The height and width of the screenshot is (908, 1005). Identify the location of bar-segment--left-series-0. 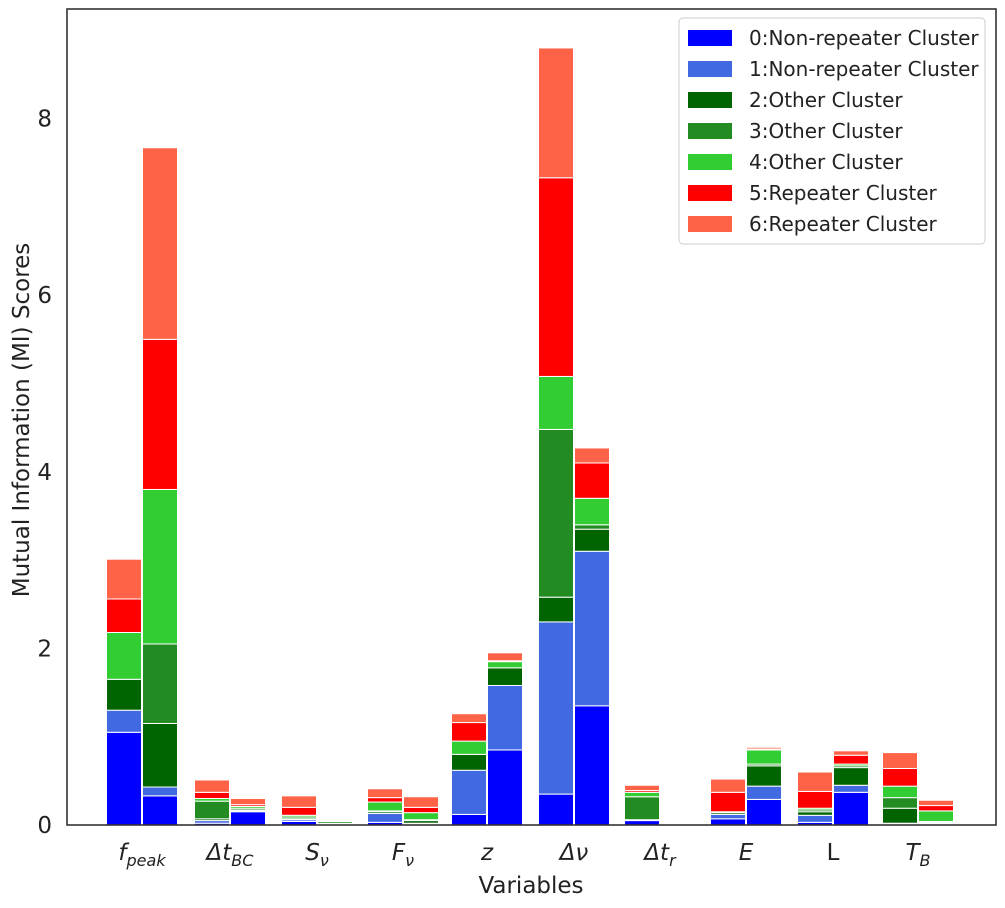
(556, 809).